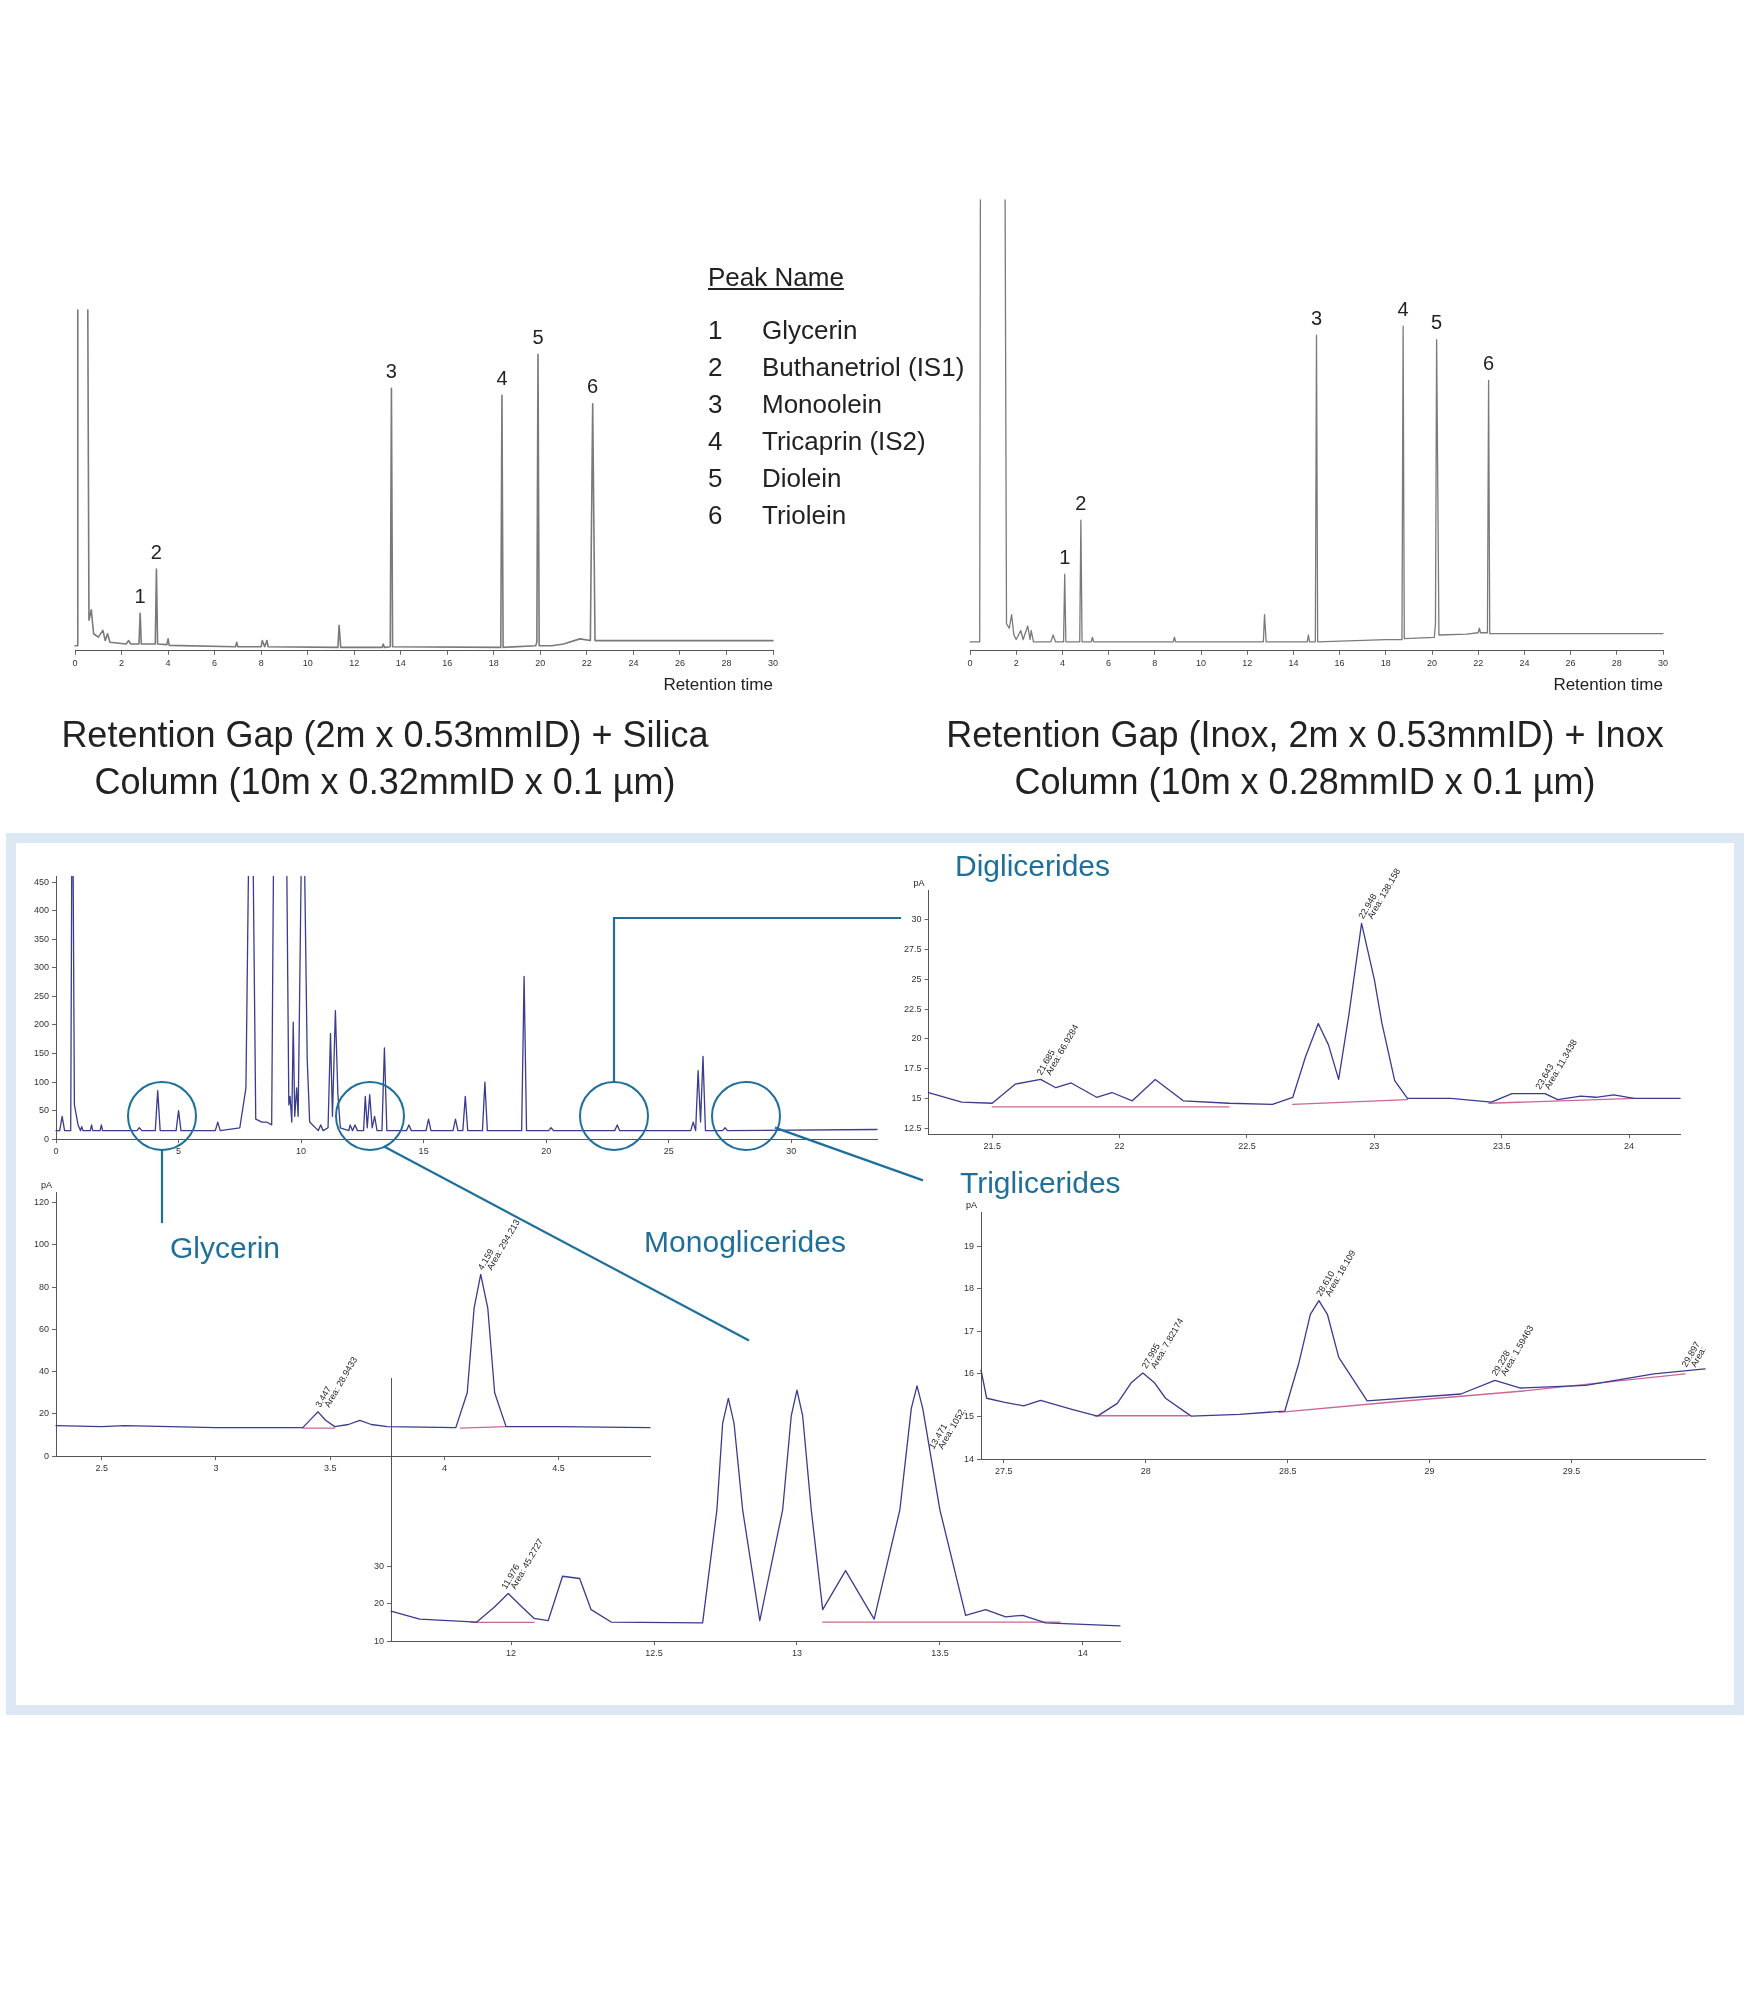  Describe the element at coordinates (511, 1653) in the screenshot. I see `x-tick-label: 12` at that location.